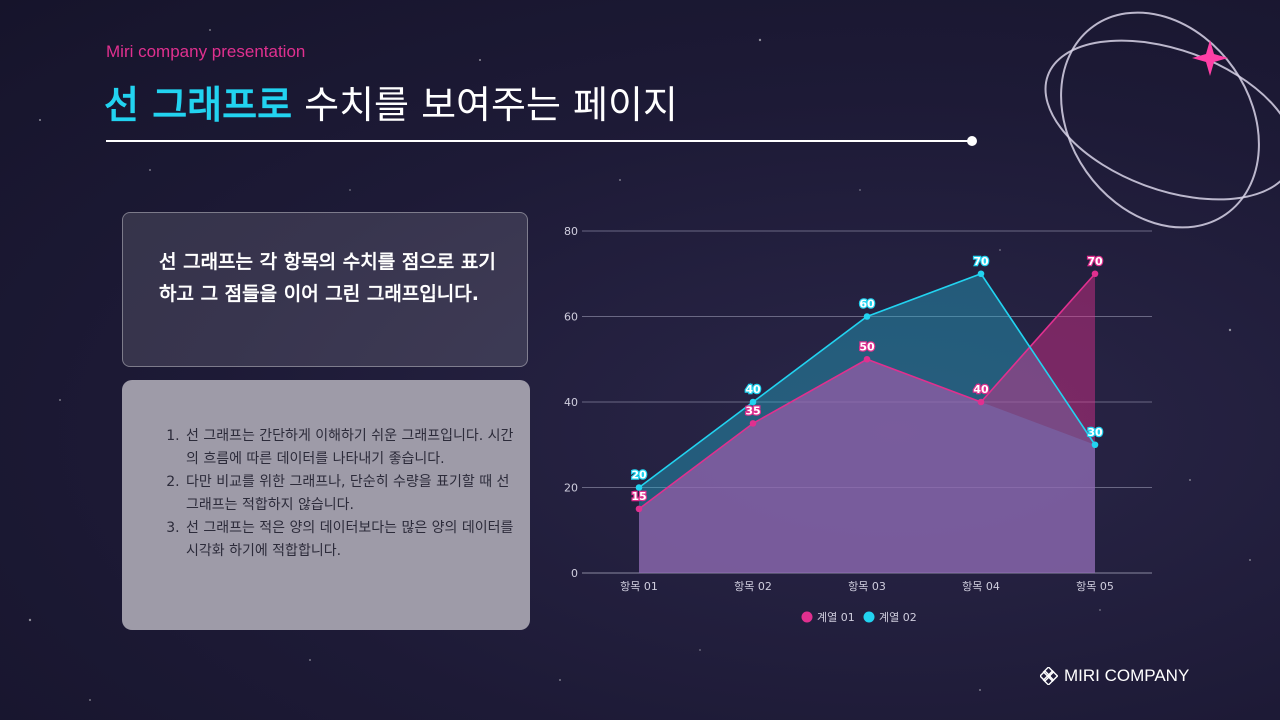 The image size is (1280, 720). I want to click on sparkle-icon, so click(1210, 58).